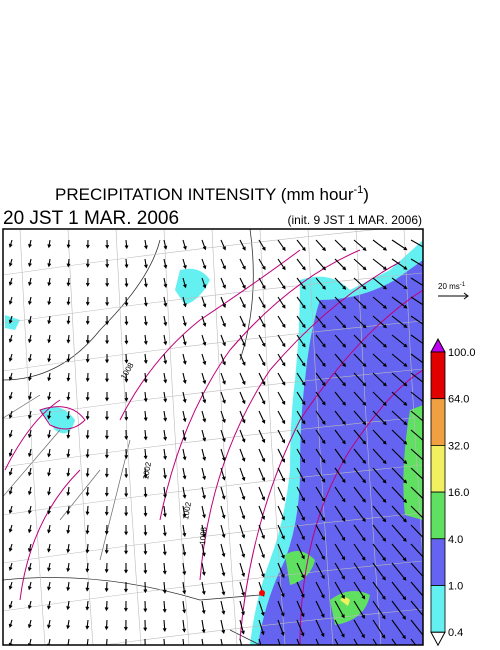  Describe the element at coordinates (128, 437) in the screenshot. I see `meridian` at that location.